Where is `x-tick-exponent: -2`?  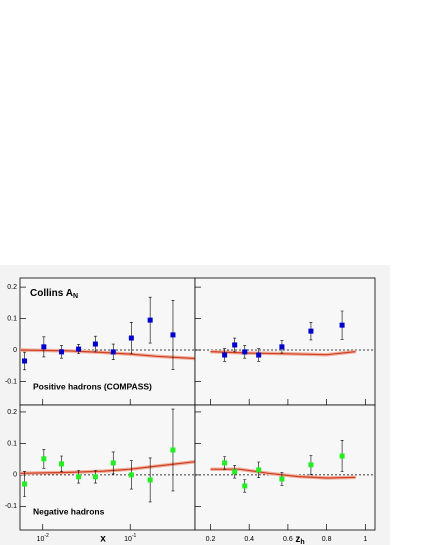
x-tick-exponent: -2 is located at coordinates (46, 536).